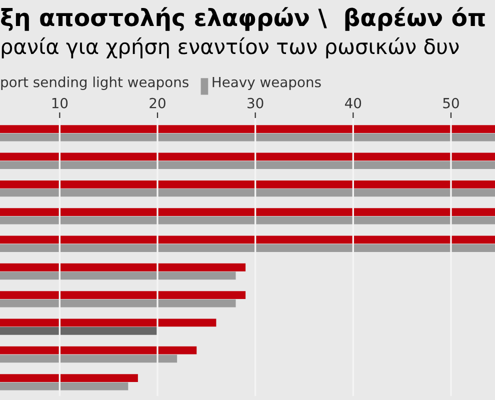  Describe the element at coordinates (60, 103) in the screenshot. I see `x-tick-label: 10` at that location.